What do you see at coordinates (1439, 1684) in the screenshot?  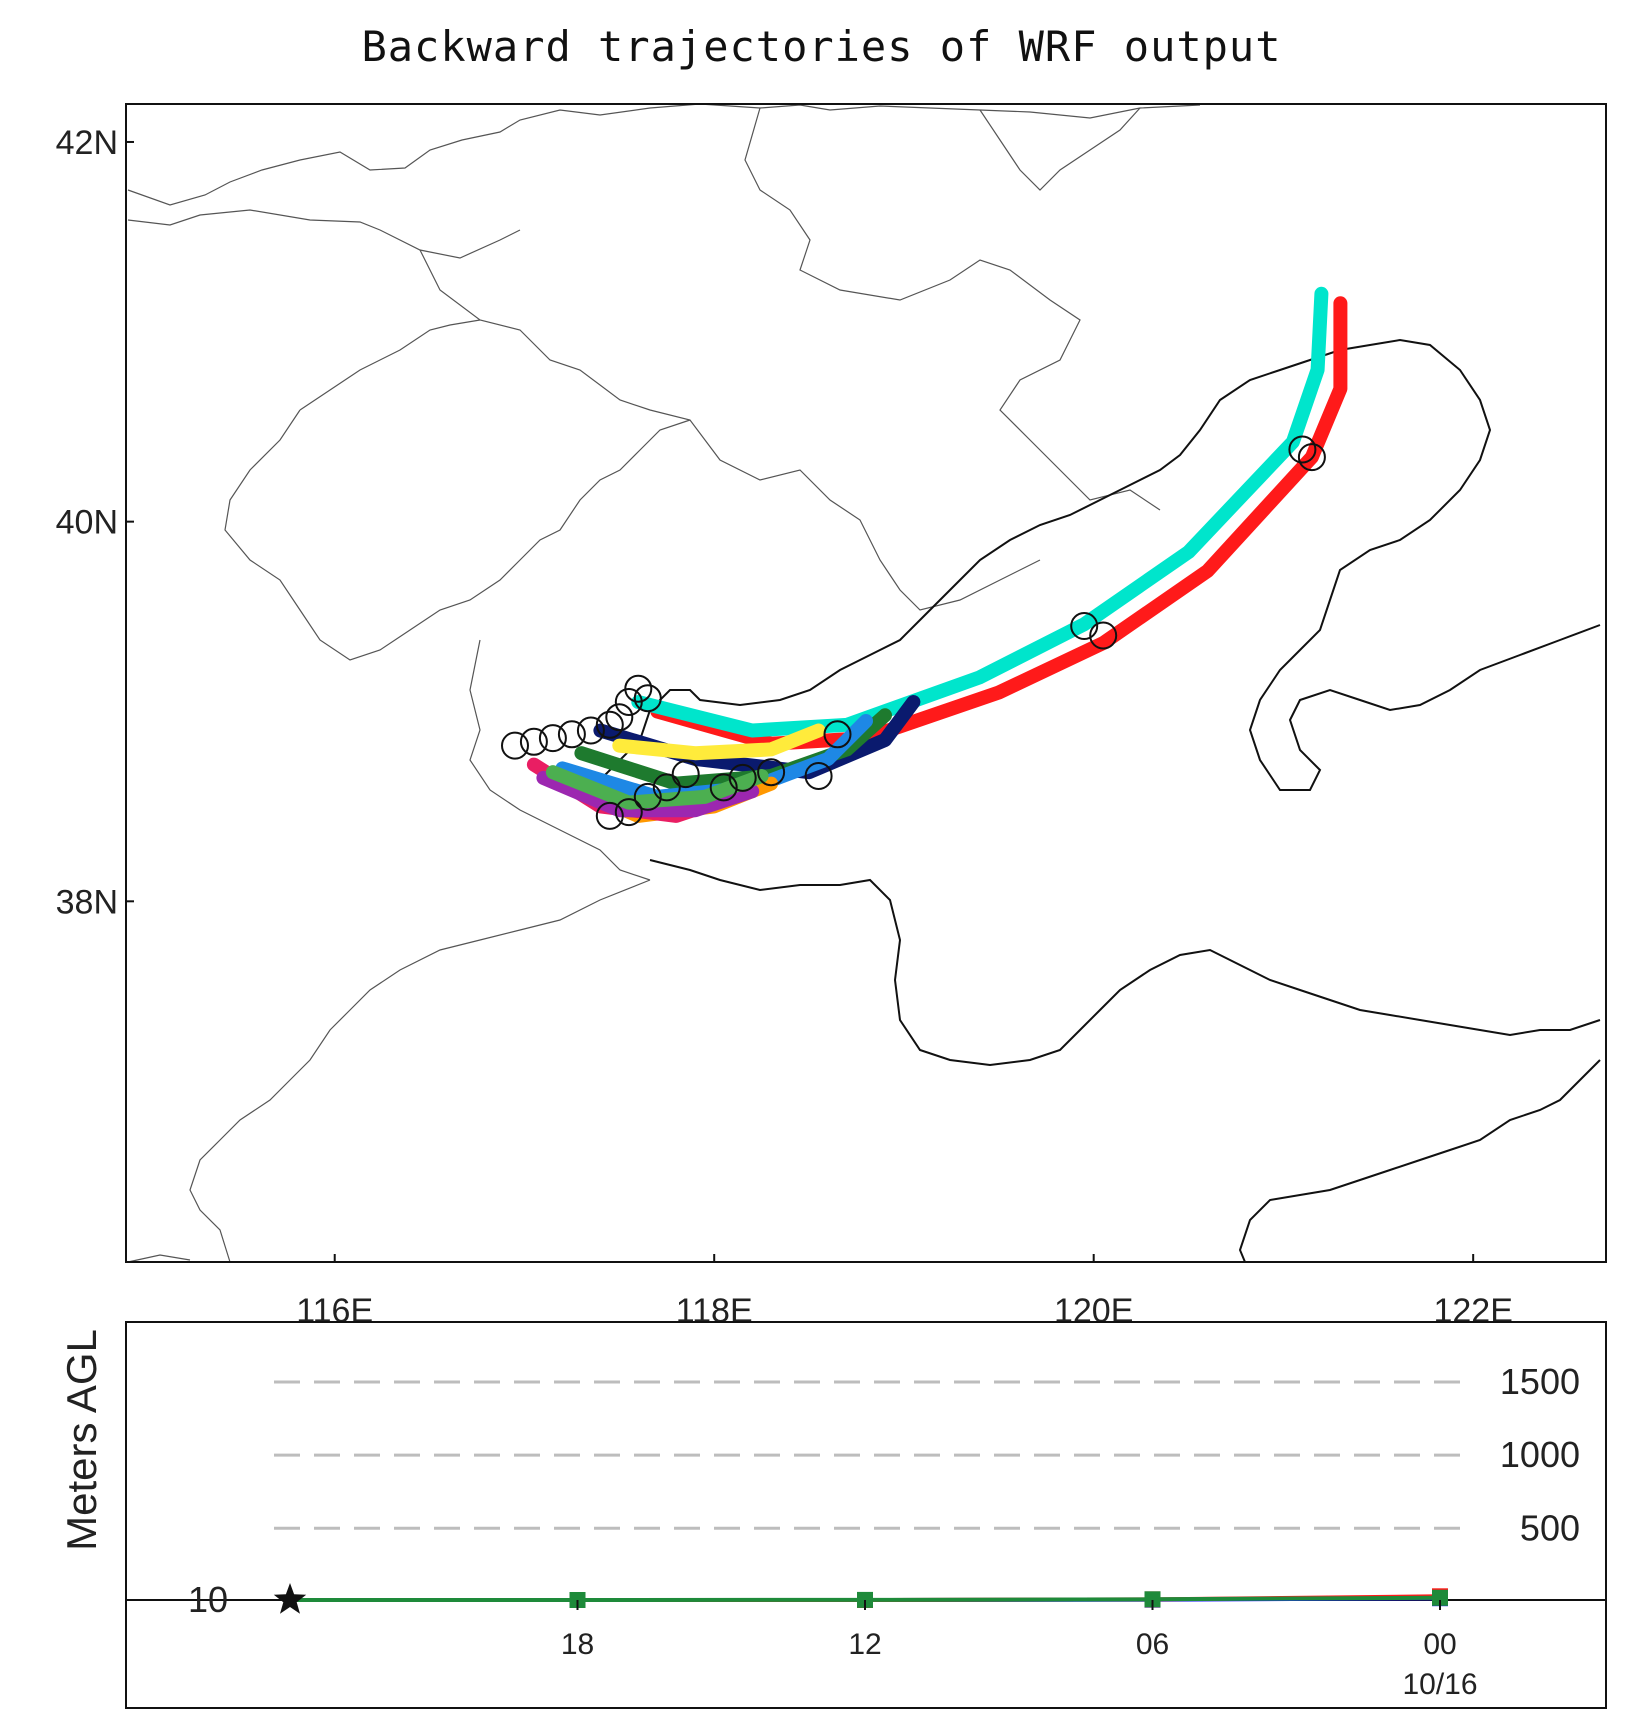 I see `date-label: 10/16` at bounding box center [1439, 1684].